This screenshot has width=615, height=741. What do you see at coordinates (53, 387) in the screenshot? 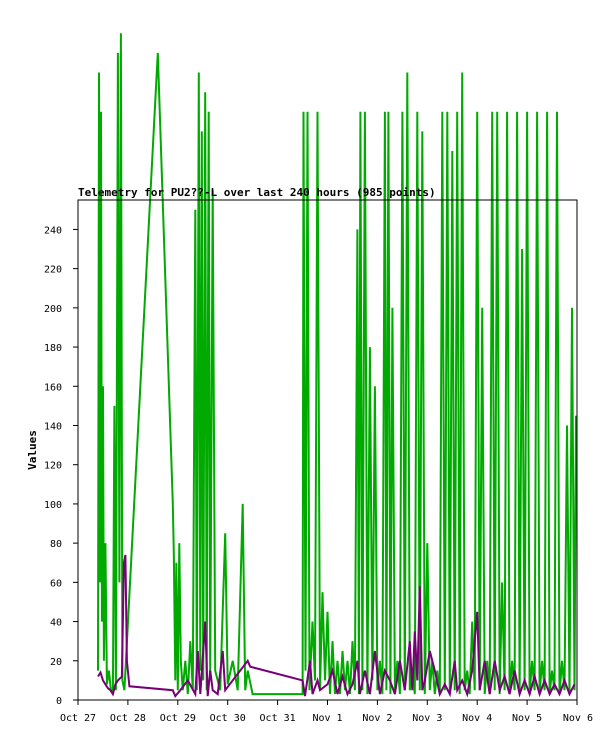
I see `y-tick-label: 160` at bounding box center [53, 387].